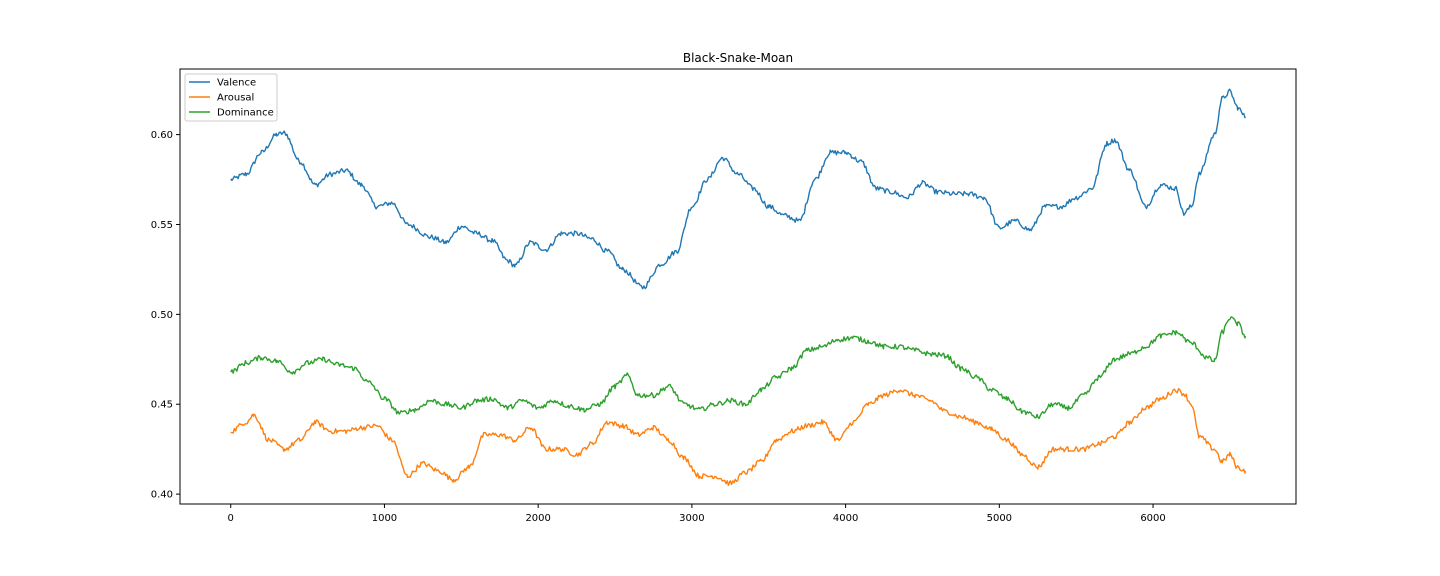 The height and width of the screenshot is (576, 1440). Describe the element at coordinates (162, 405) in the screenshot. I see `y-tick-label: 0.45` at that location.